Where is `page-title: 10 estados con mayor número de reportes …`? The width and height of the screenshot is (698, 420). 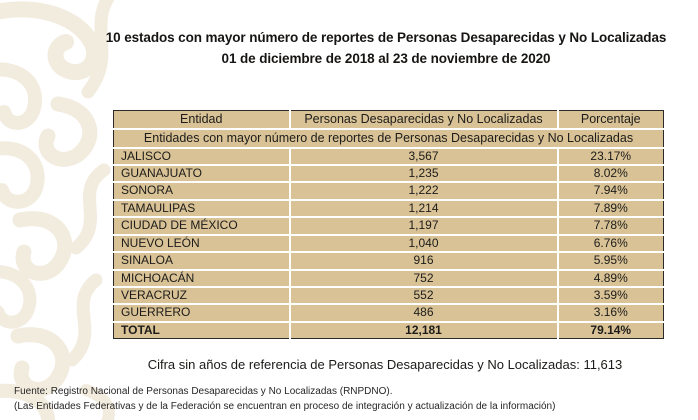
page-title: 10 estados con mayor número de reportes … is located at coordinates (386, 48).